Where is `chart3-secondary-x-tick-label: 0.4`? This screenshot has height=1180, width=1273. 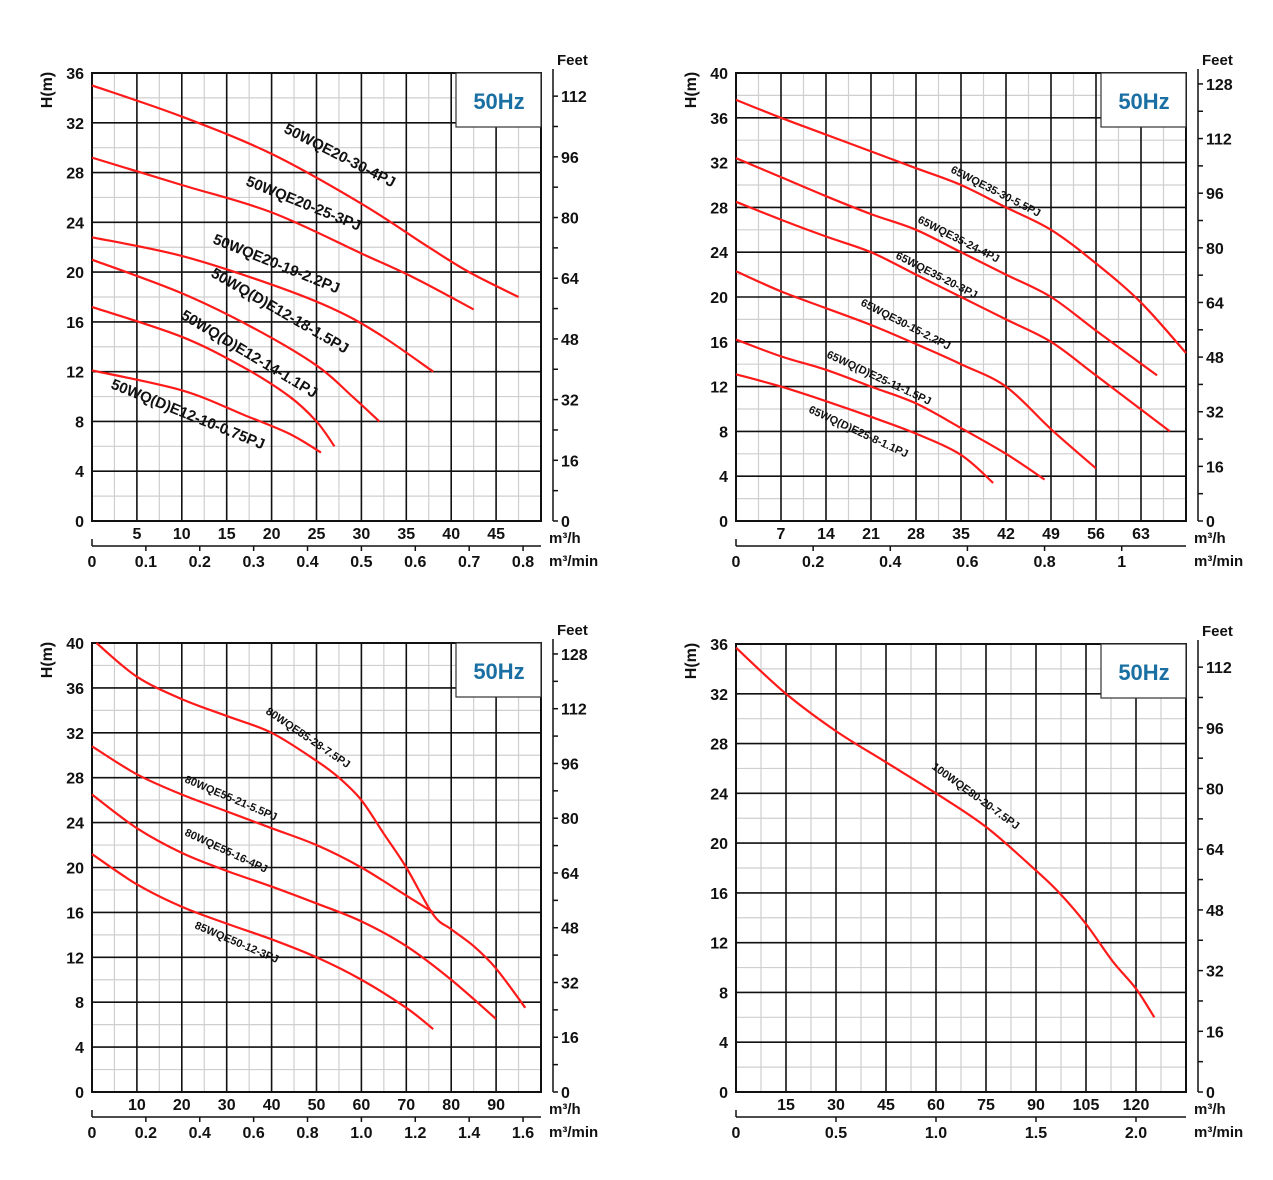 chart3-secondary-x-tick-label: 0.4 is located at coordinates (200, 1133).